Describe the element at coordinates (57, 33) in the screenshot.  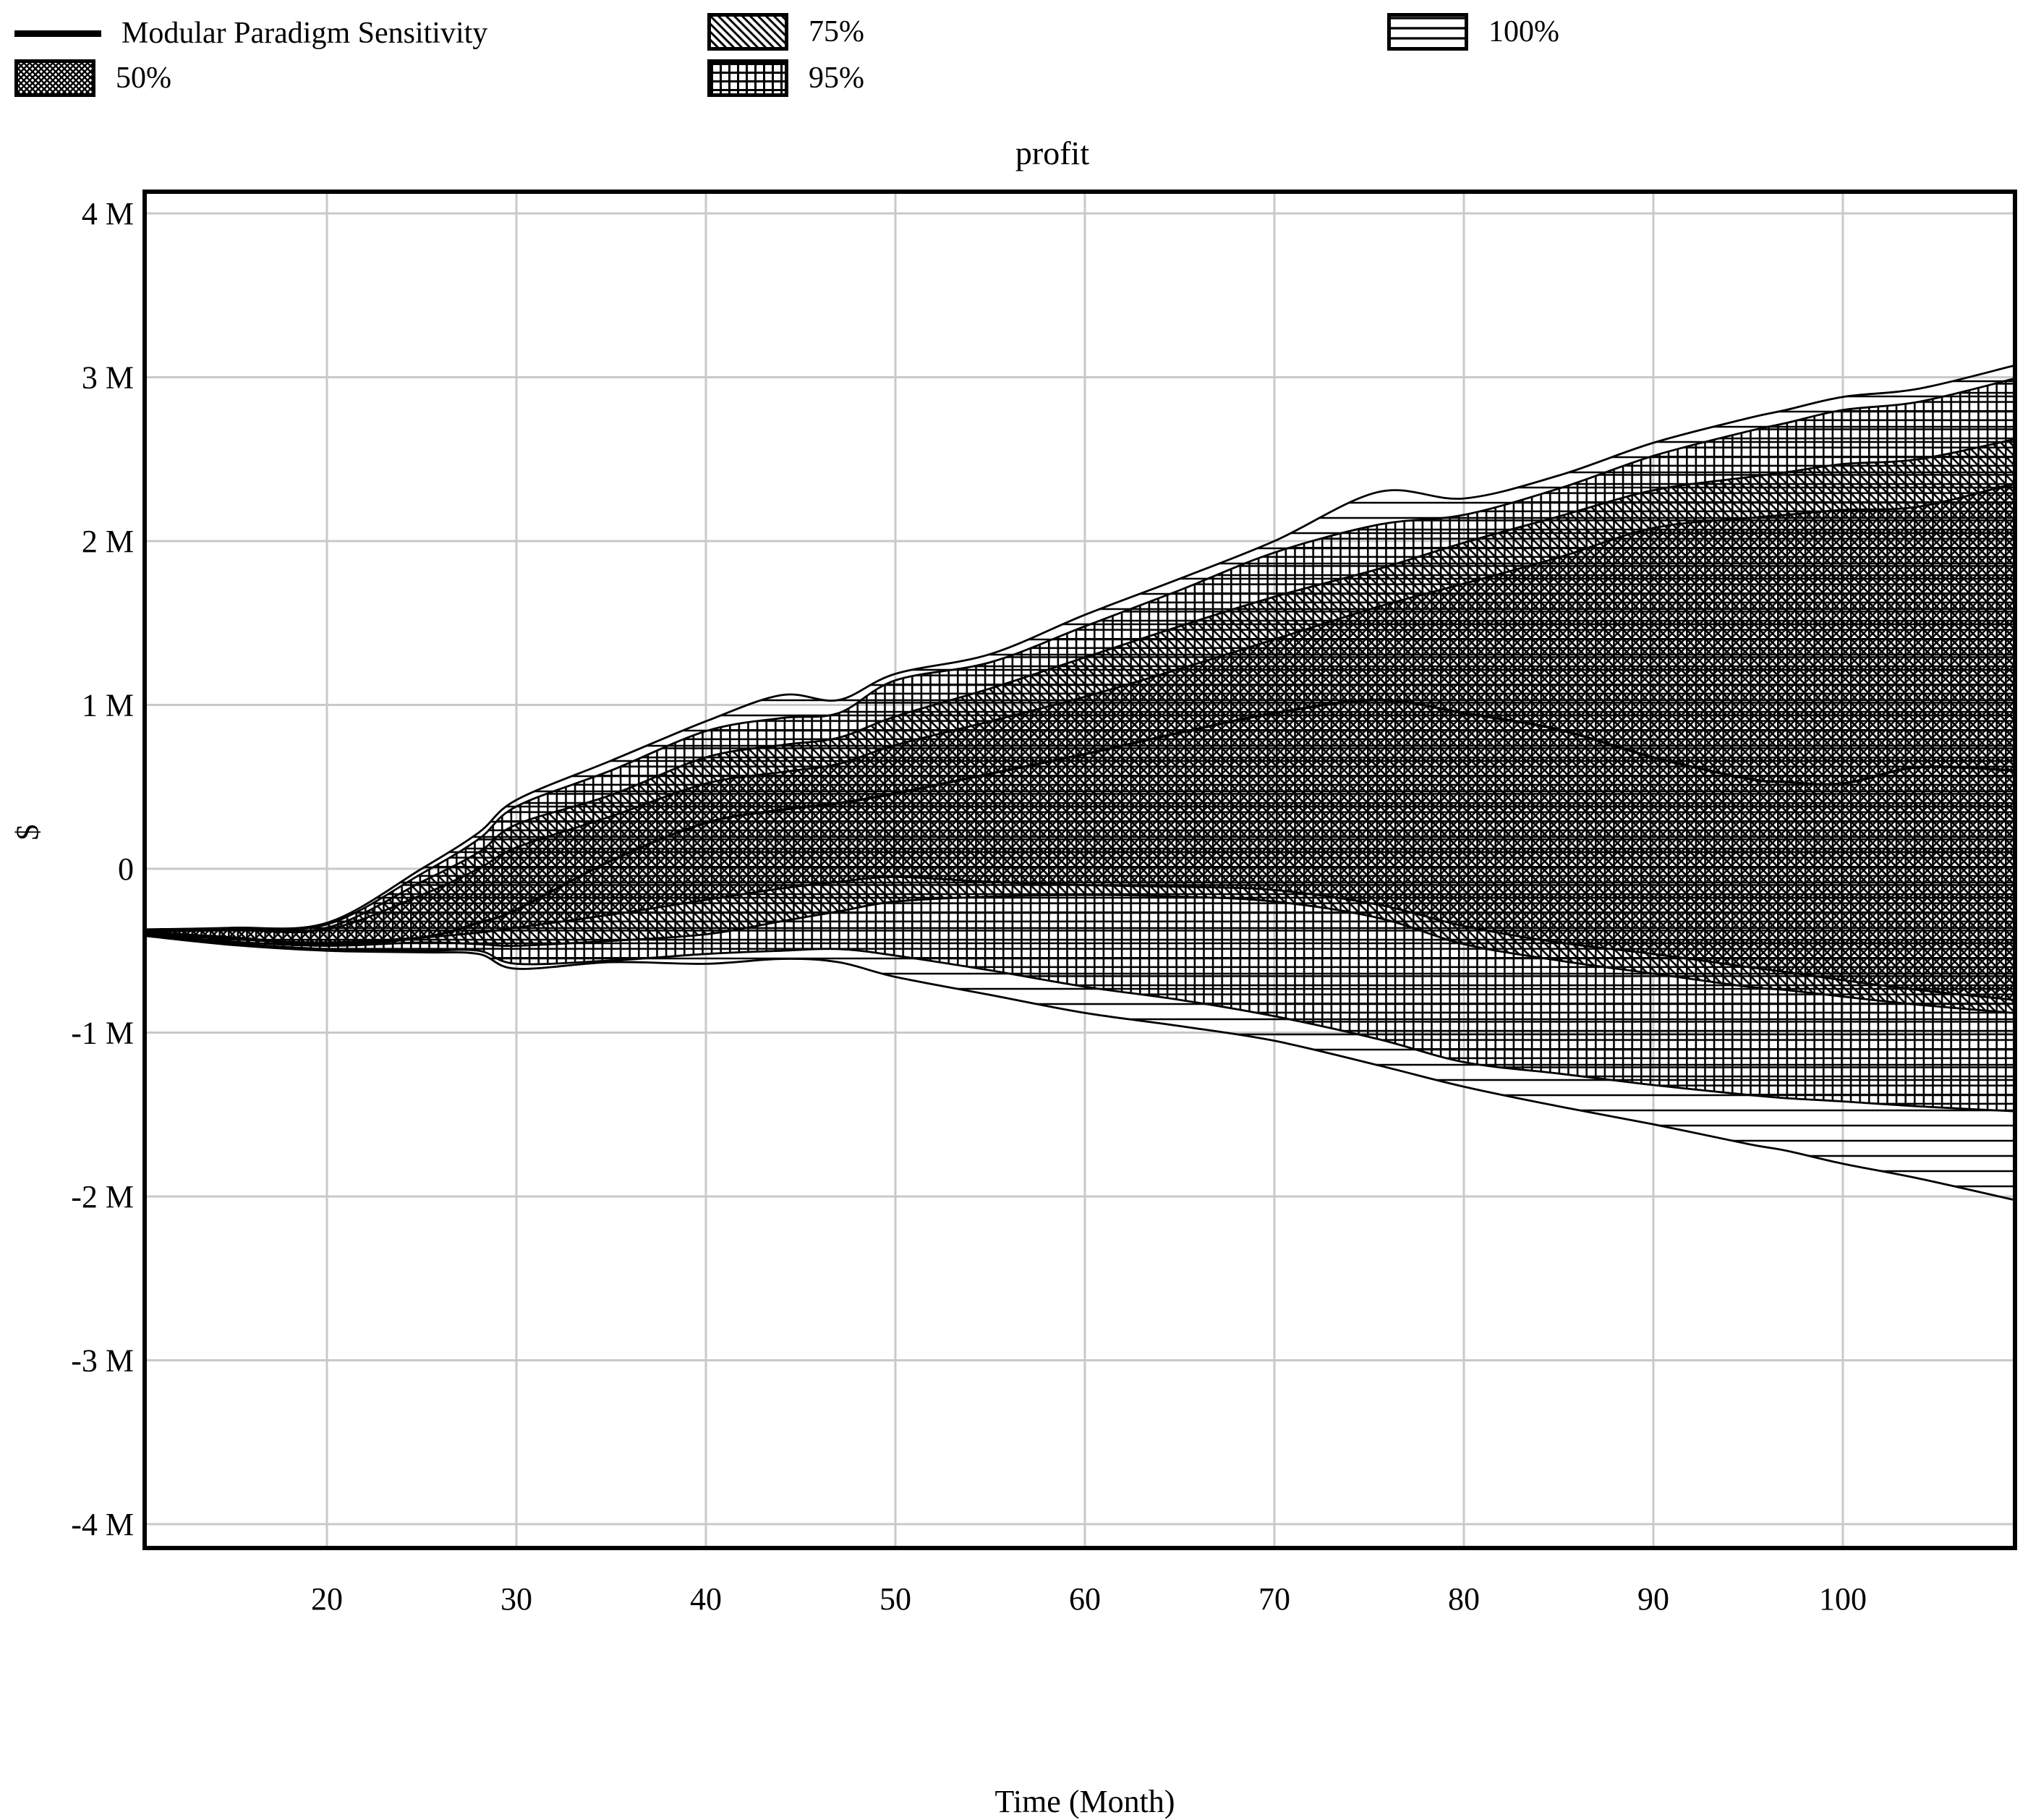
I see `base-run-line-swatch-icon` at that location.